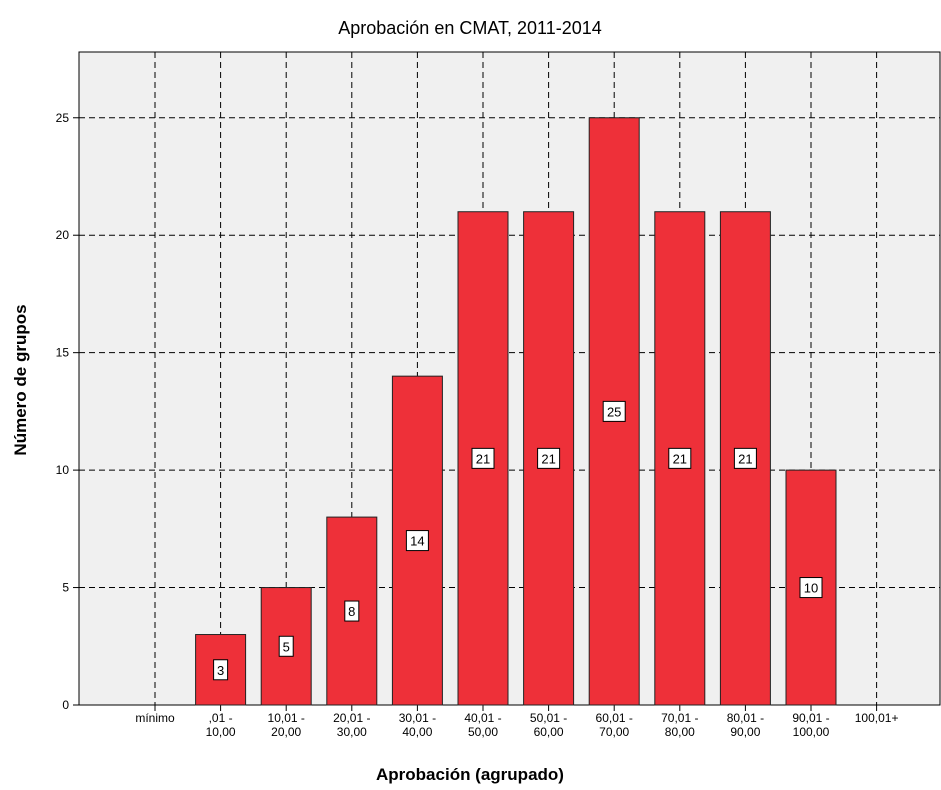  Describe the element at coordinates (63, 235) in the screenshot. I see `y-tick-label: 20` at that location.